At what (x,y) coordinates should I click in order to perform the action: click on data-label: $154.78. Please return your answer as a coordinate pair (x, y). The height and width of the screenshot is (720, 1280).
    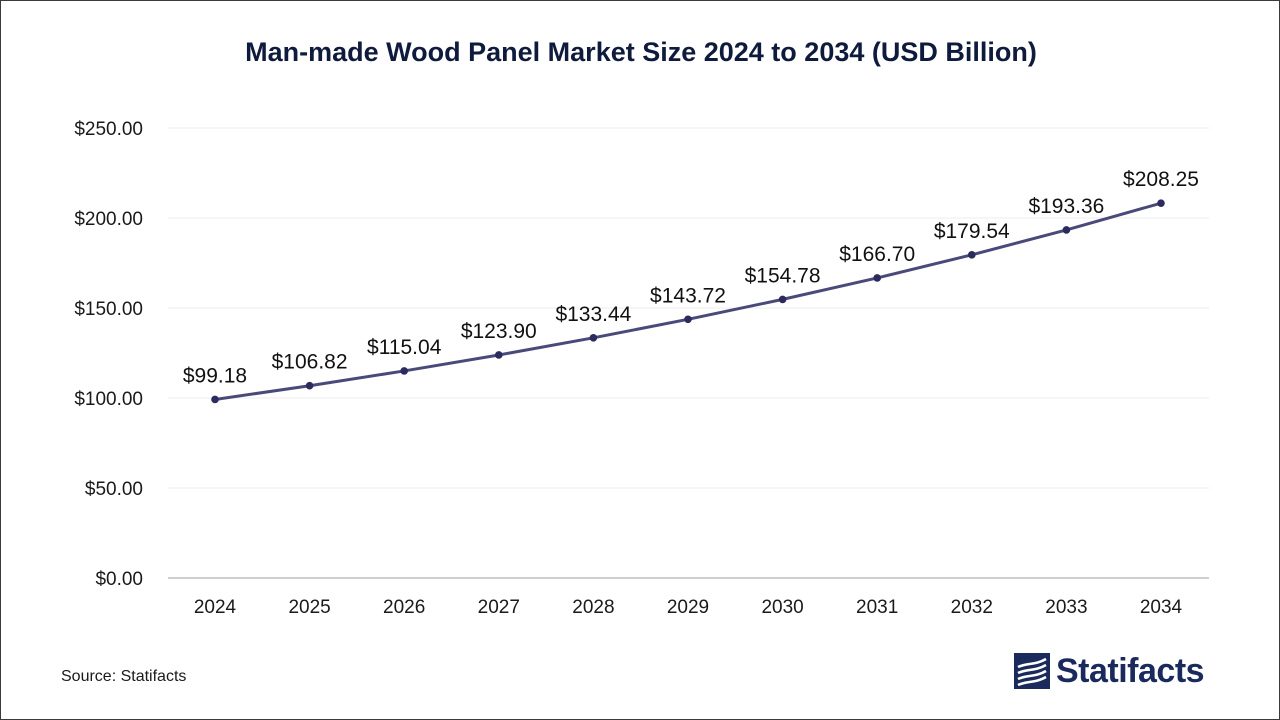
    Looking at the image, I should click on (783, 275).